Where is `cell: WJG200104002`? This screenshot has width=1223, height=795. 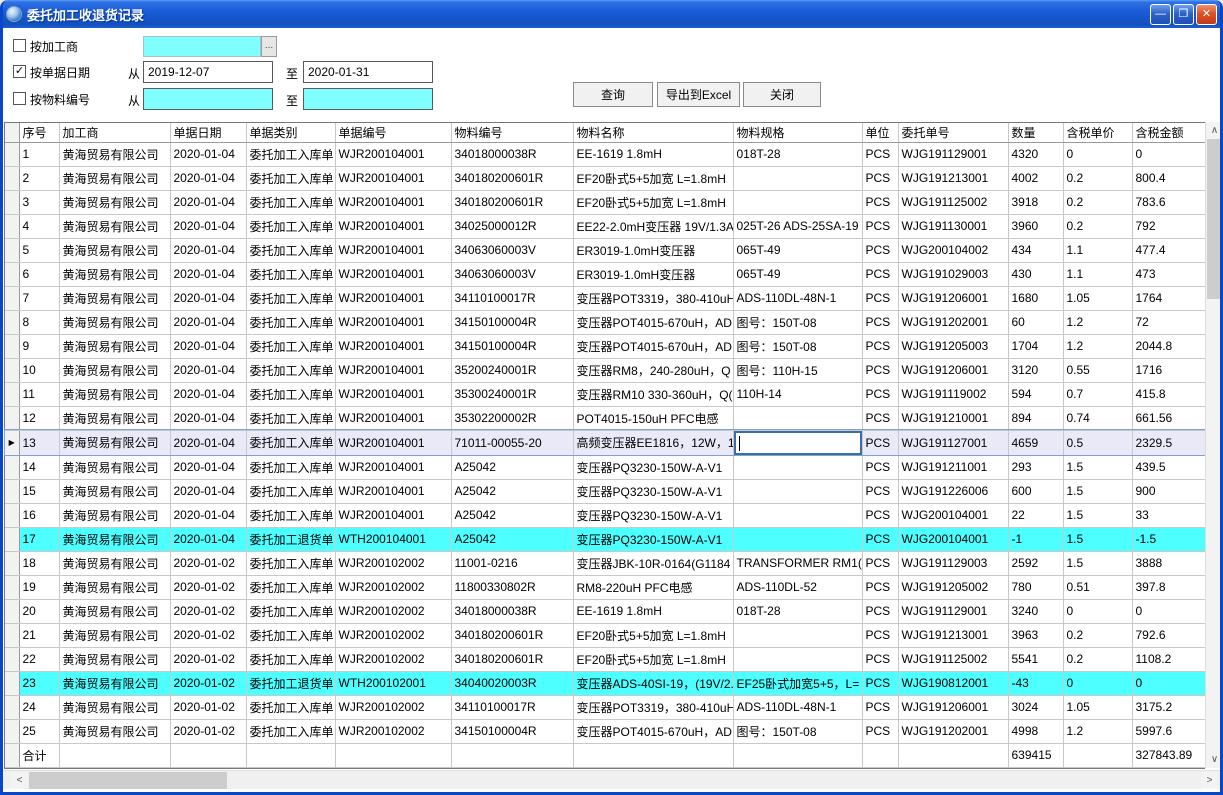
cell: WJG200104002 is located at coordinates (953, 250).